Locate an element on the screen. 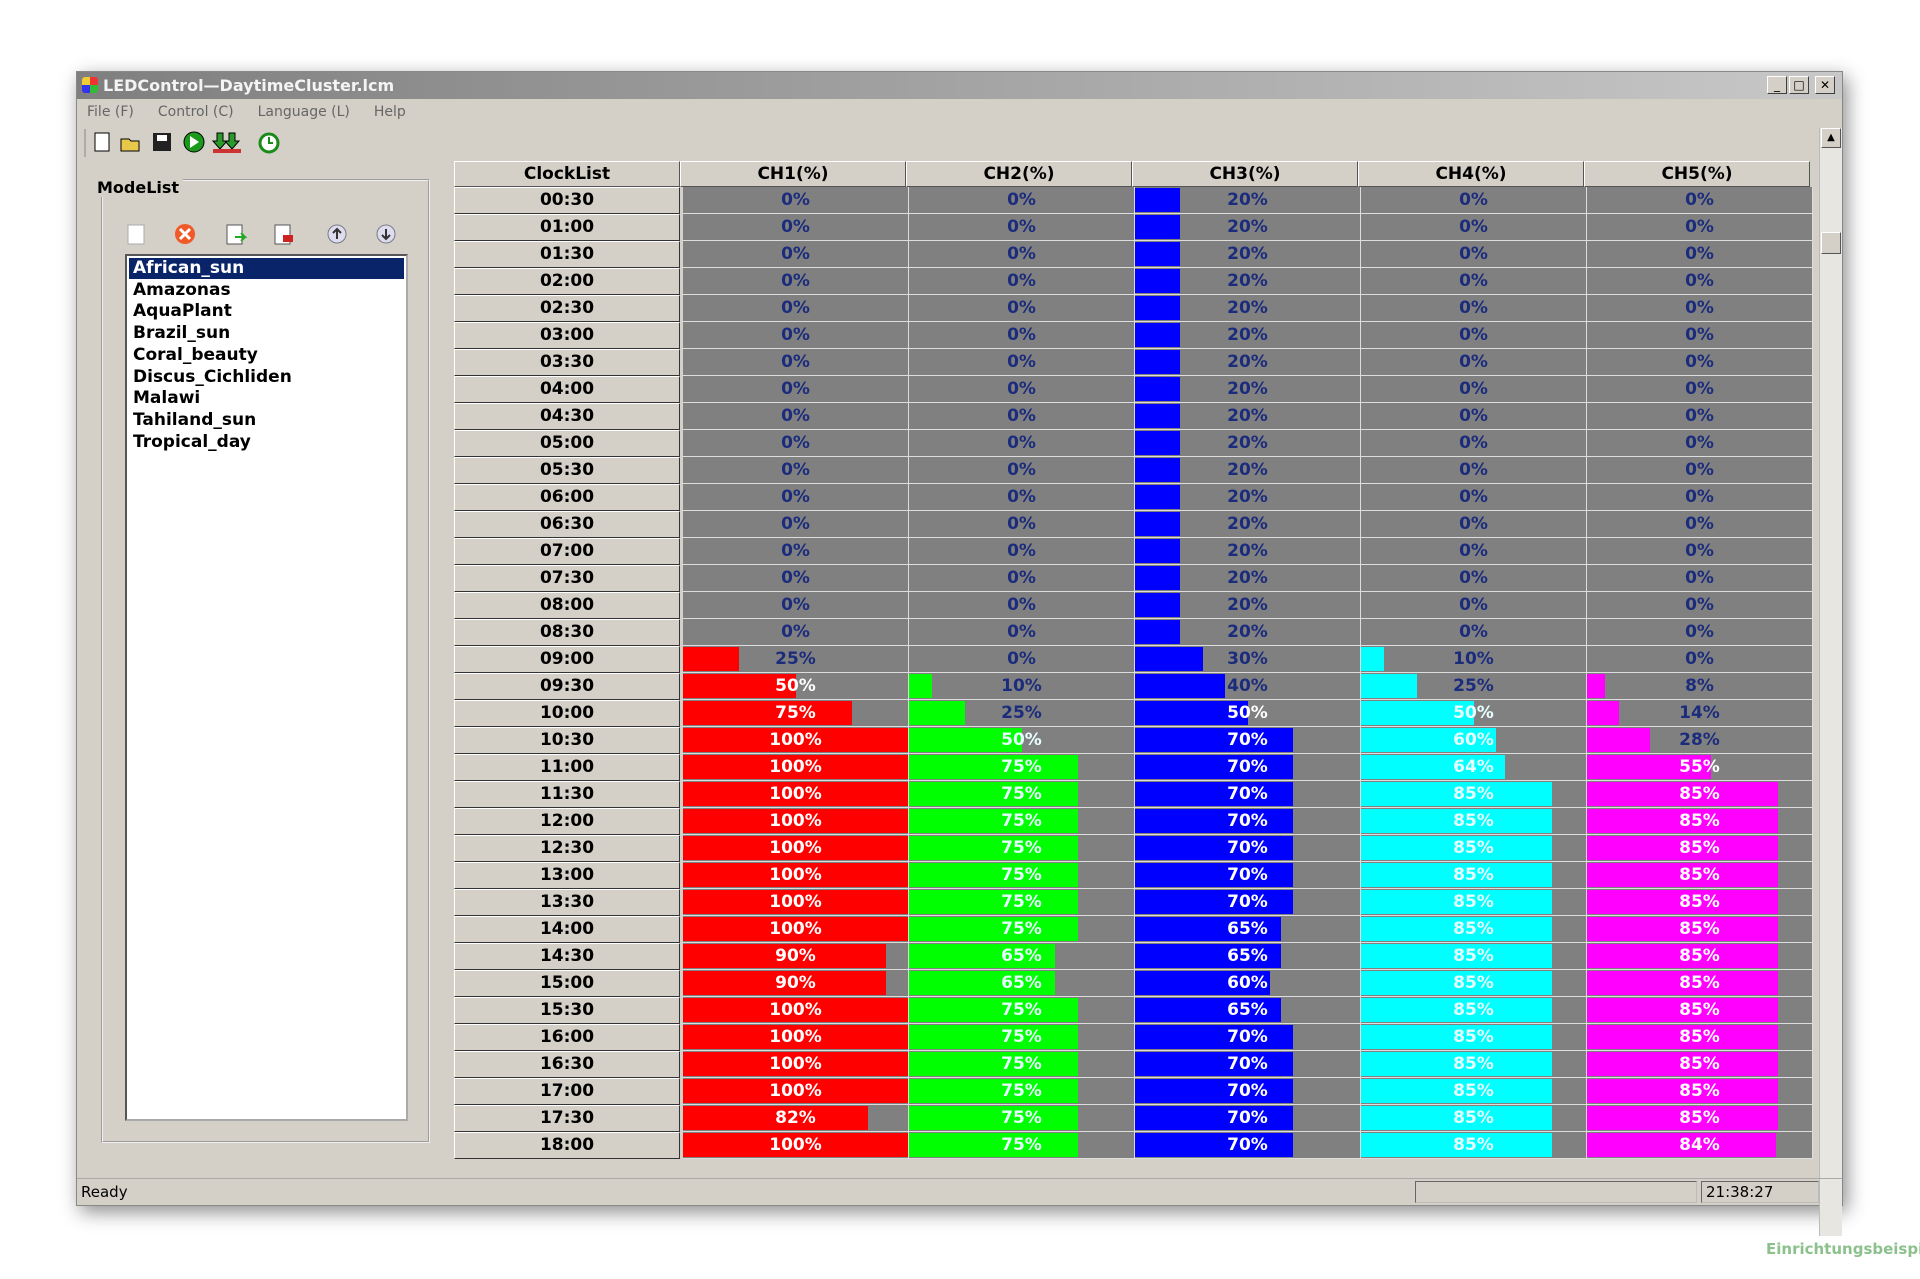  mode-item: Malawi is located at coordinates (167, 398).